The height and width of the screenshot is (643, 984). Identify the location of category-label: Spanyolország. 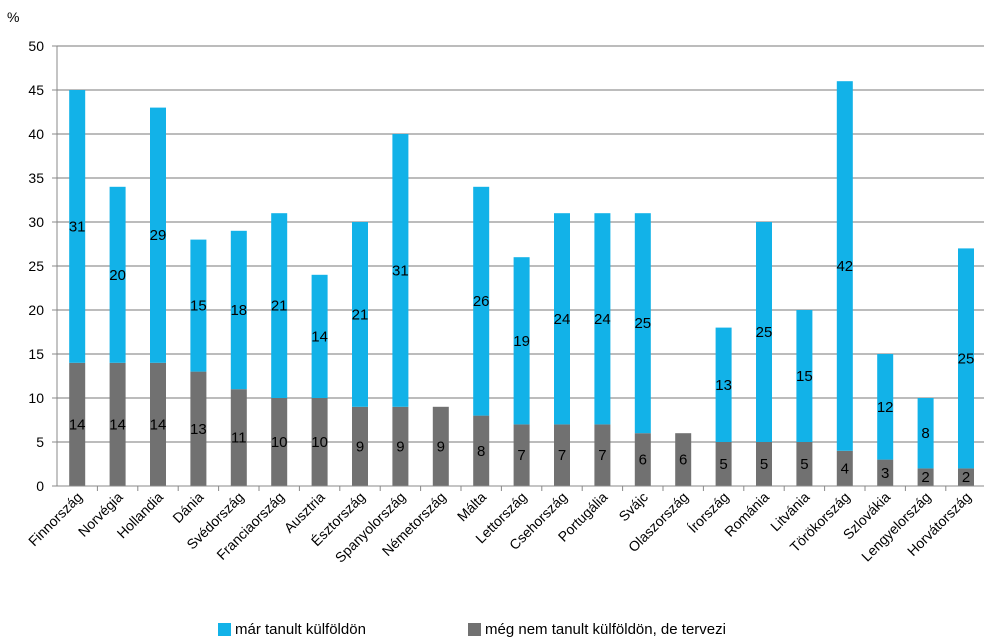
(370, 527).